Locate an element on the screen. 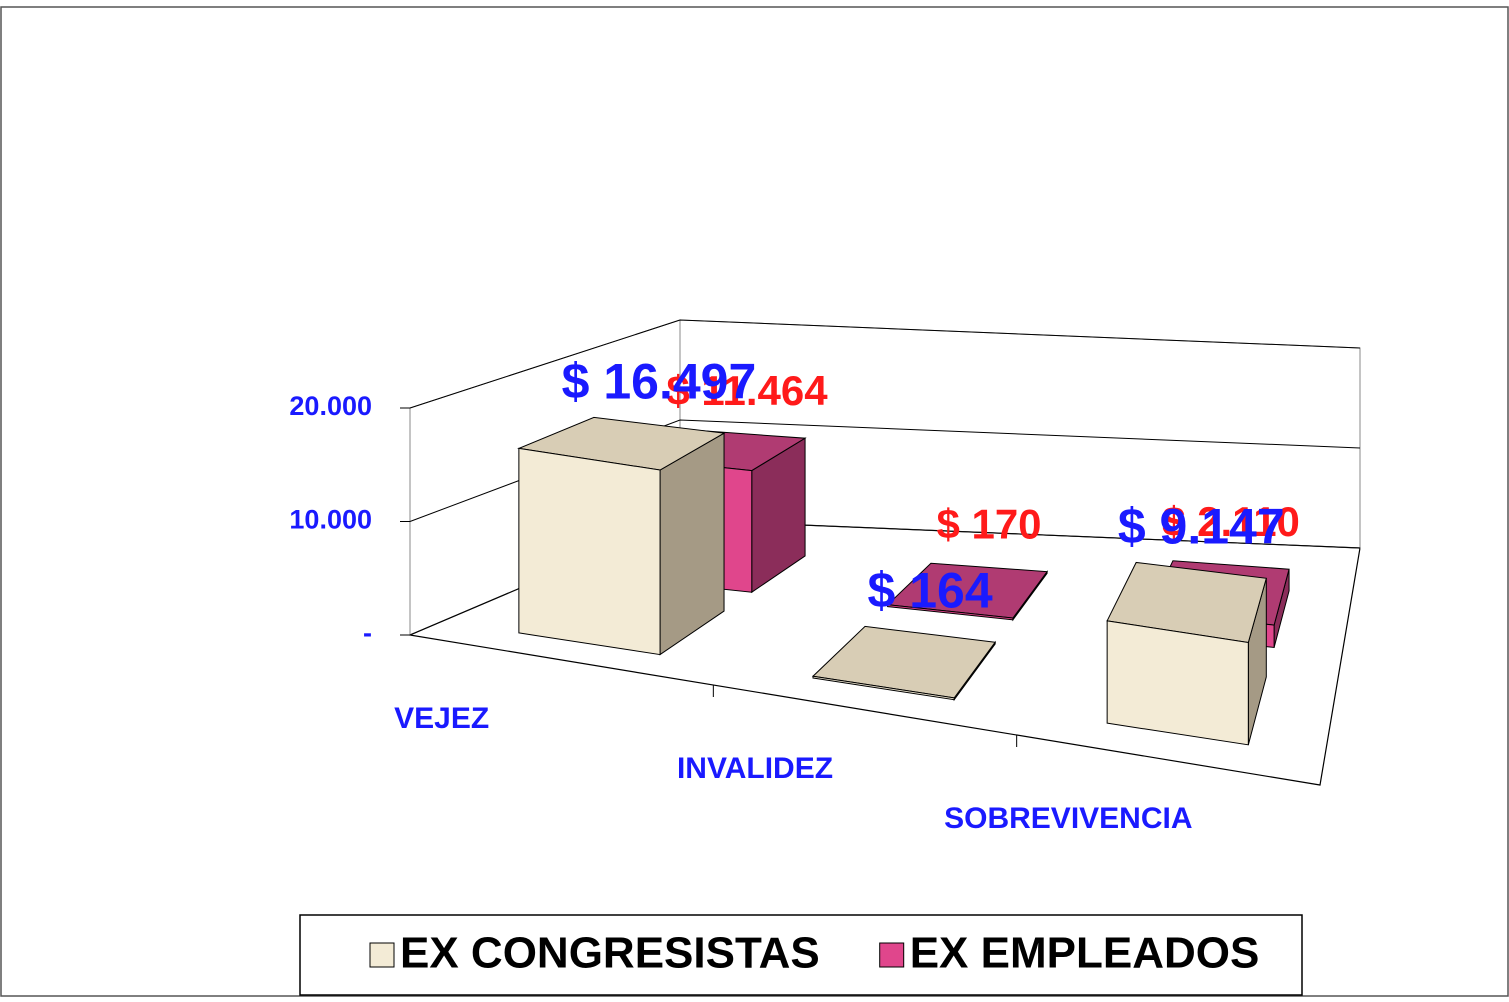 The height and width of the screenshot is (1002, 1509). y-tick-label: 20.000 is located at coordinates (330, 406).